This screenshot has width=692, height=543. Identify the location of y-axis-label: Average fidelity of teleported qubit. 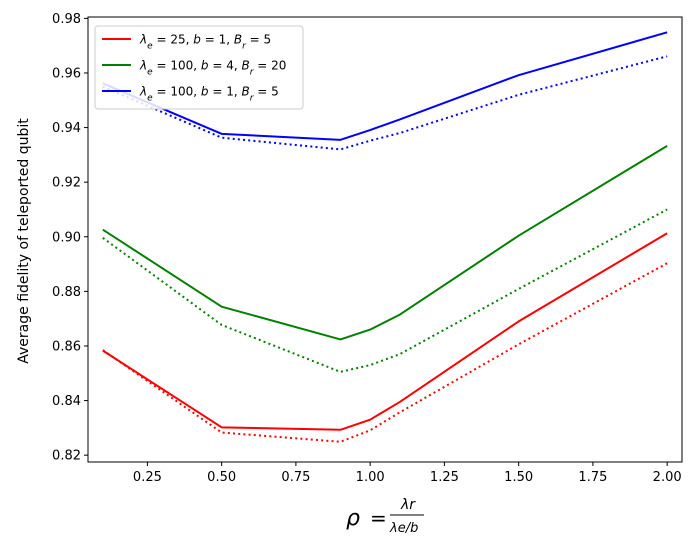
(24, 241).